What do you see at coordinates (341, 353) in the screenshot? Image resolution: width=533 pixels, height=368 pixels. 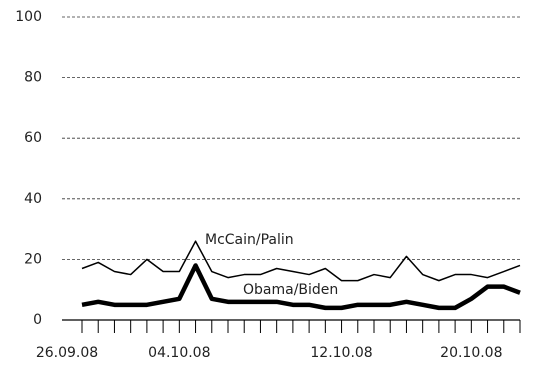 I see `x-tick-label: 12.10.08` at bounding box center [341, 353].